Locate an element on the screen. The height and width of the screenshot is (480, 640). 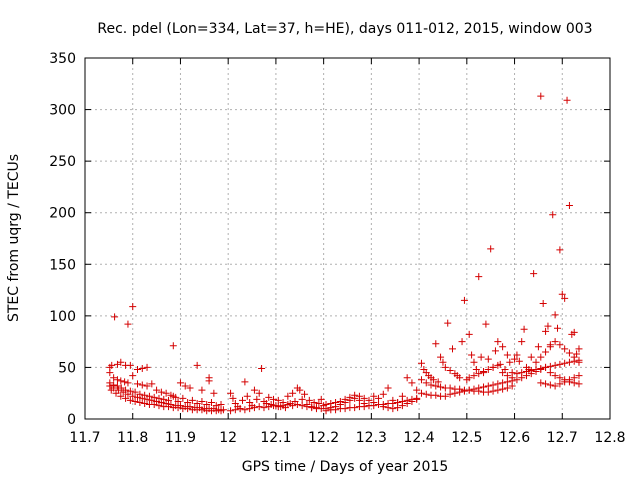
x-tick-label: 12.7 is located at coordinates (562, 438).